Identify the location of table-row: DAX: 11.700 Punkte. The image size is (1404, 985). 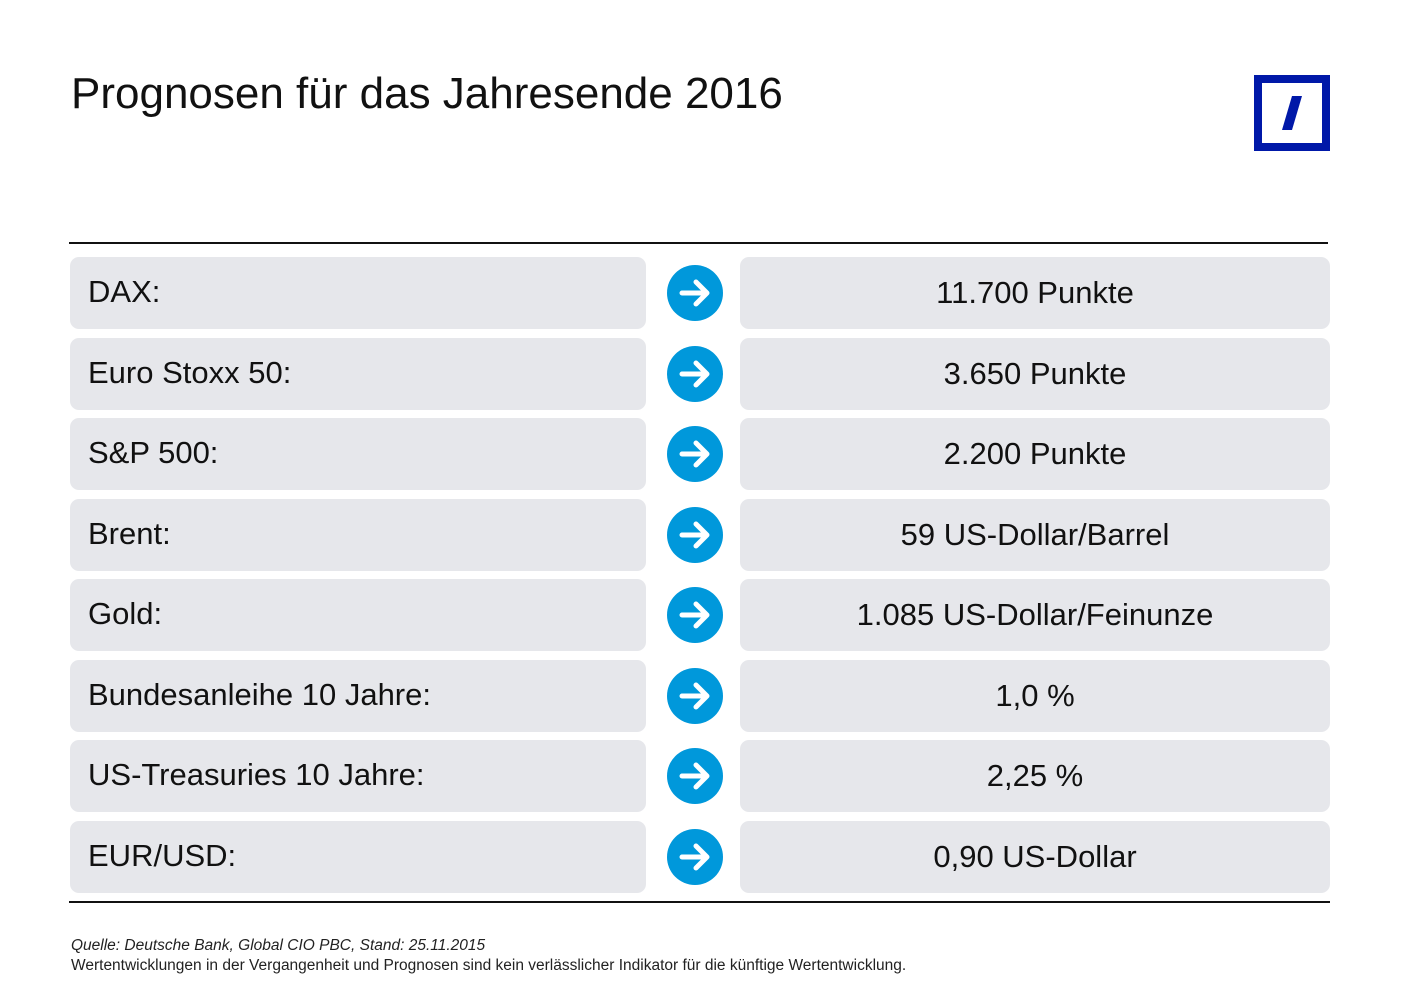
(700, 293).